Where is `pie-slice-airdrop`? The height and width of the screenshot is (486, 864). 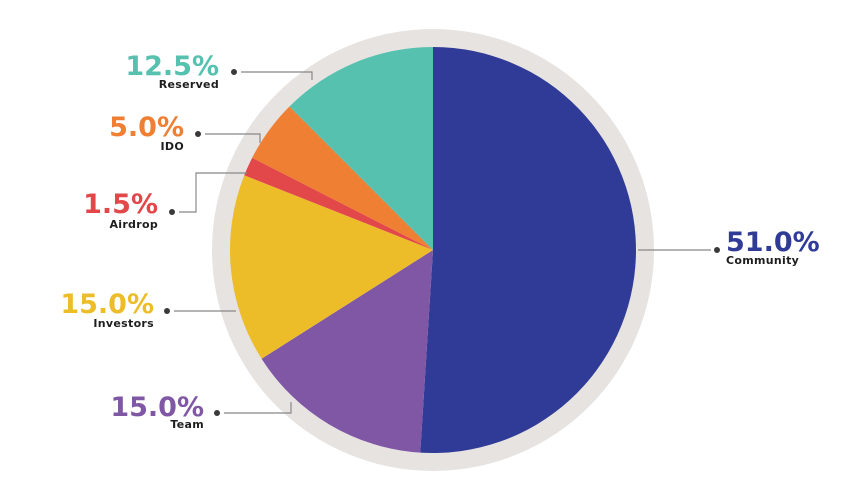
pie-slice-airdrop is located at coordinates (338, 203).